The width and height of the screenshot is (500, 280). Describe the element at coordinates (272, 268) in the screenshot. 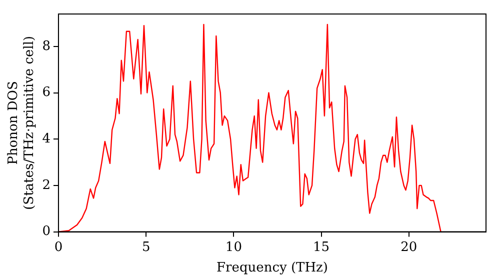

I see `x-axis-title: Frequency (THz)` at that location.